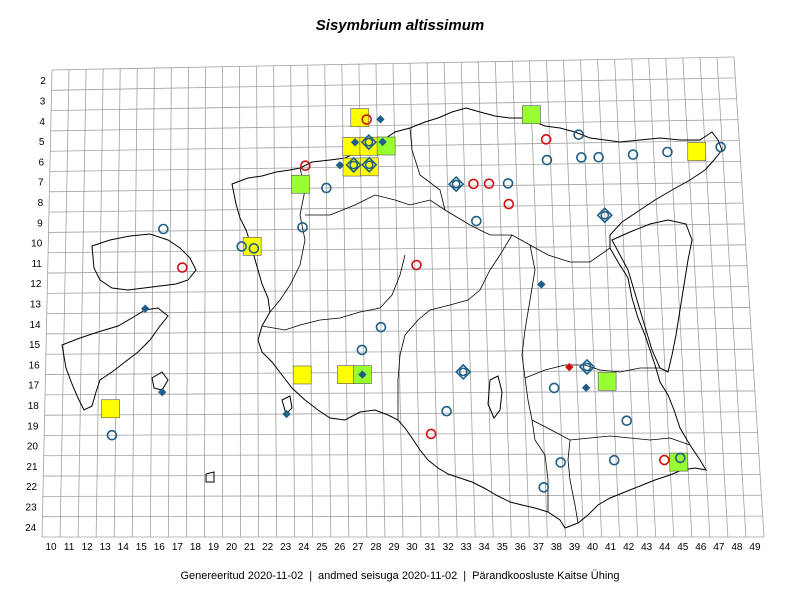 The image size is (800, 600). What do you see at coordinates (160, 381) in the screenshot?
I see `island-muhu` at bounding box center [160, 381].